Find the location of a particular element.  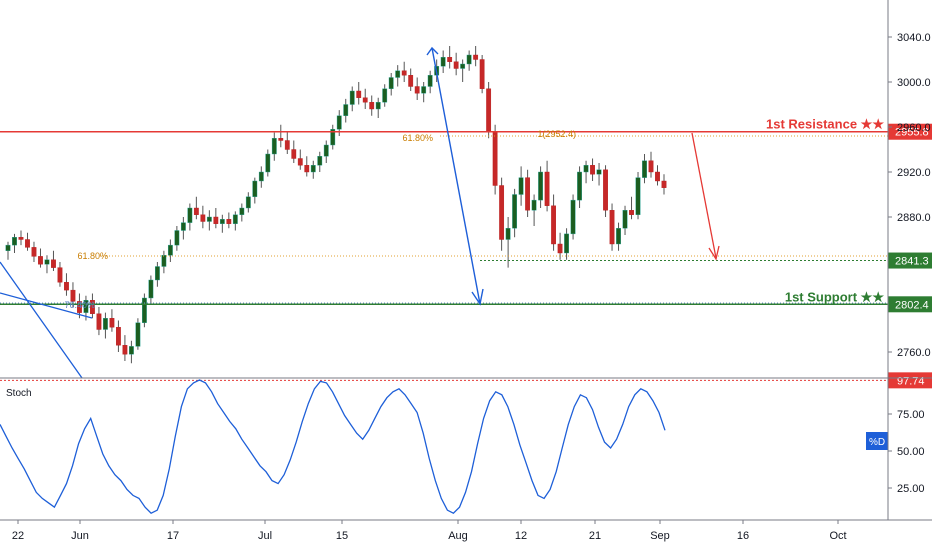

stoch-d-tag-bg is located at coordinates (877, 441).